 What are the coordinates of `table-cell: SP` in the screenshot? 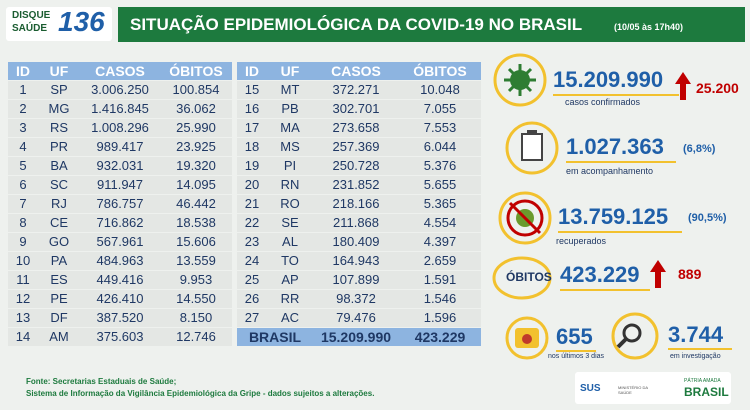 It's located at (59, 90).